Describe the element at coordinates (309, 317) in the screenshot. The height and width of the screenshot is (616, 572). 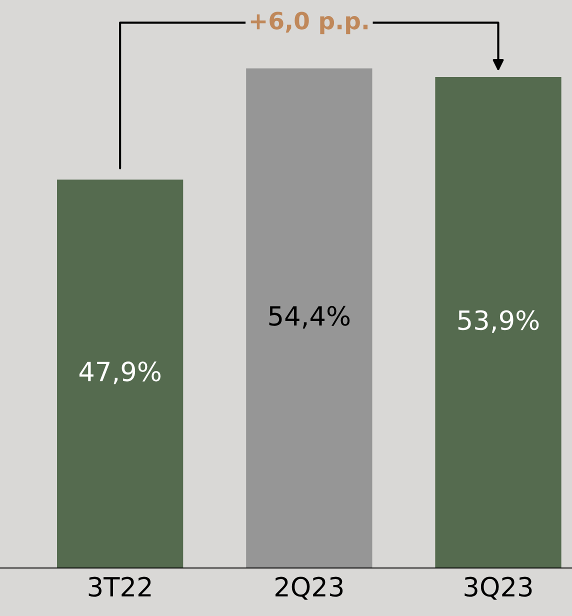
I see `data-label: 54,4%` at that location.